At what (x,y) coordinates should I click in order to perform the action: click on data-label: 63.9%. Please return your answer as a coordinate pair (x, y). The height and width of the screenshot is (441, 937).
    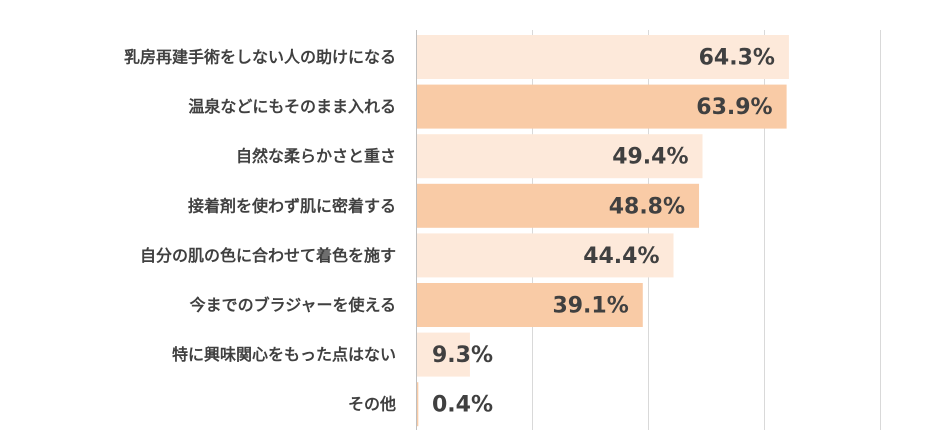
    Looking at the image, I should click on (734, 107).